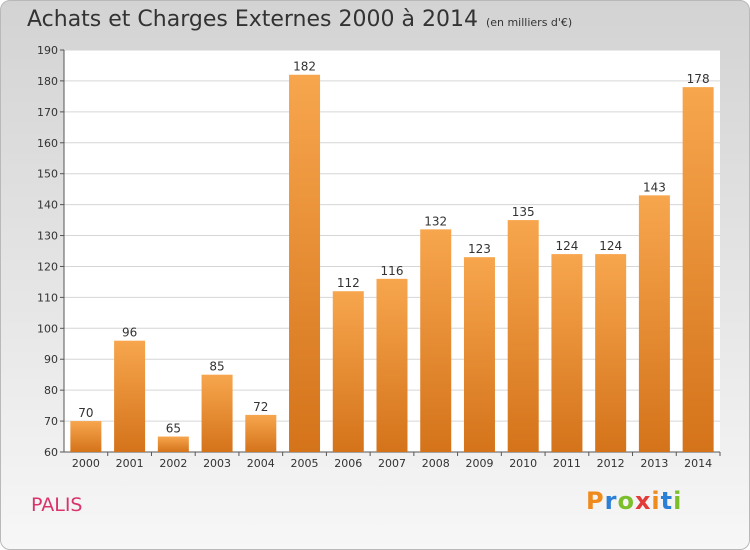 The width and height of the screenshot is (750, 550). Describe the element at coordinates (129, 333) in the screenshot. I see `bar-value-label: 96` at that location.